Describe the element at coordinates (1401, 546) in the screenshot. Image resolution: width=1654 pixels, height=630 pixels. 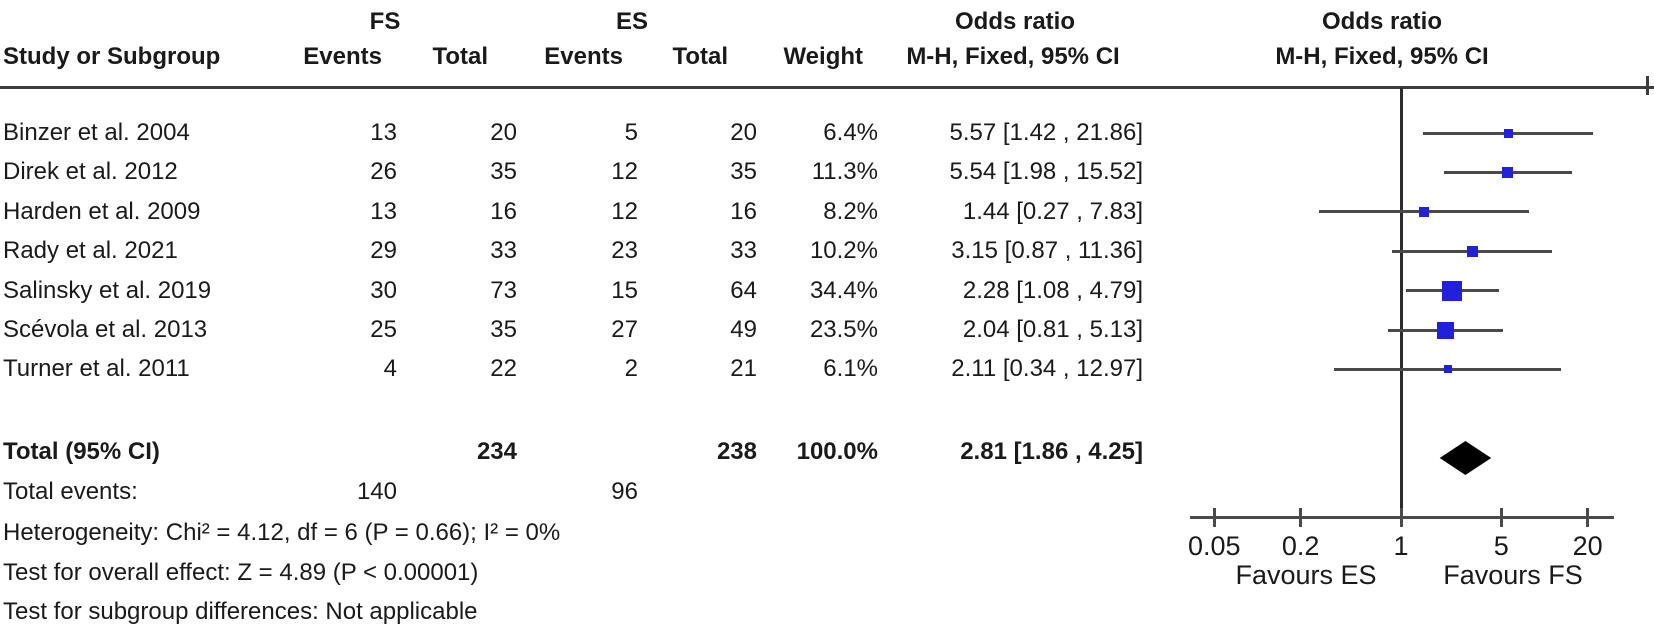
I see `axis-tick-label: 1` at that location.